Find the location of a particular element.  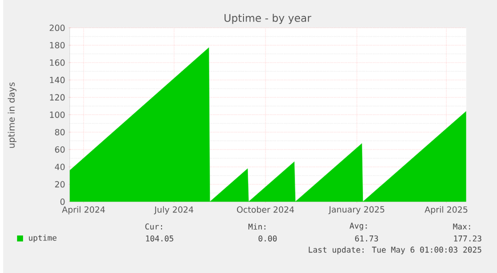

y-tick-label: 60 is located at coordinates (60, 149).